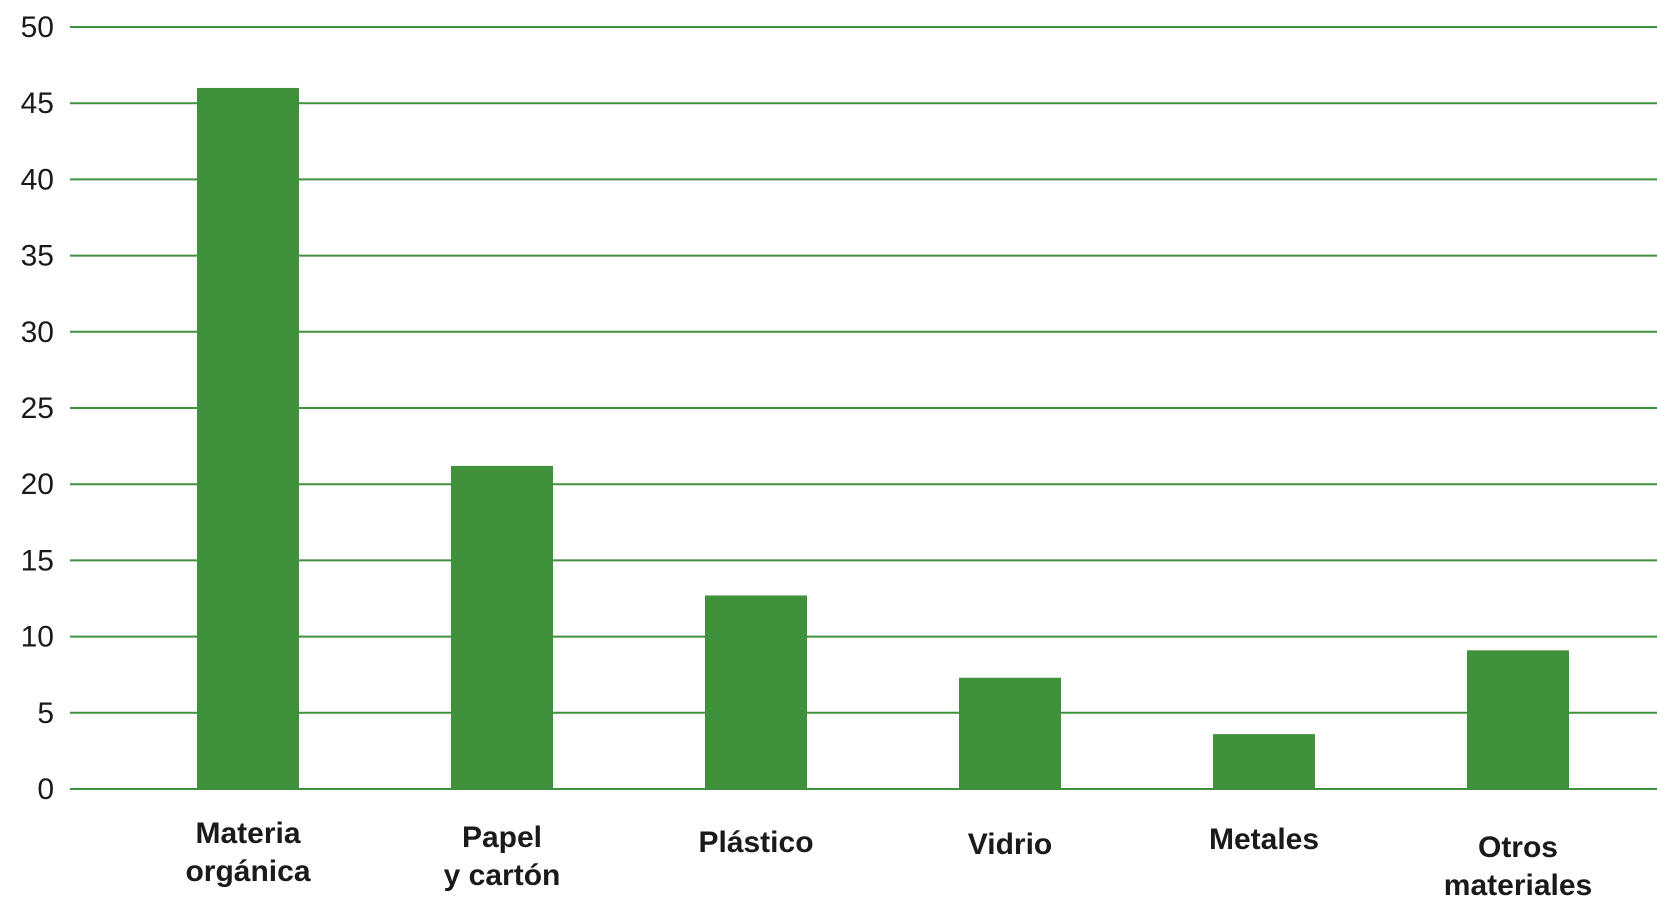  I want to click on x-category-label-line: Papel, so click(502, 837).